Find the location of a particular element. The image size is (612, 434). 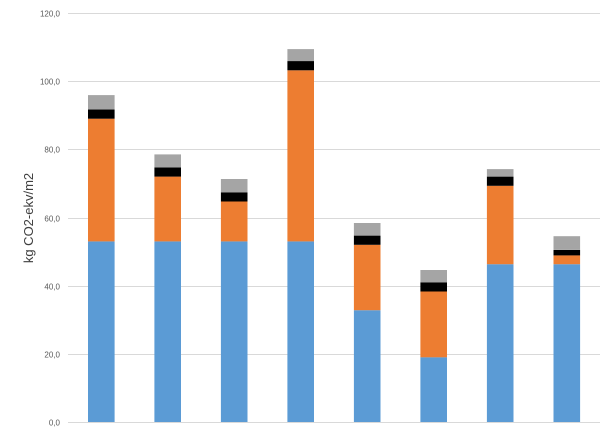

y-axis-ticks: 0,0 20,0 40,0 60,0 80,0 100,0 120,0 is located at coordinates (50, 219).